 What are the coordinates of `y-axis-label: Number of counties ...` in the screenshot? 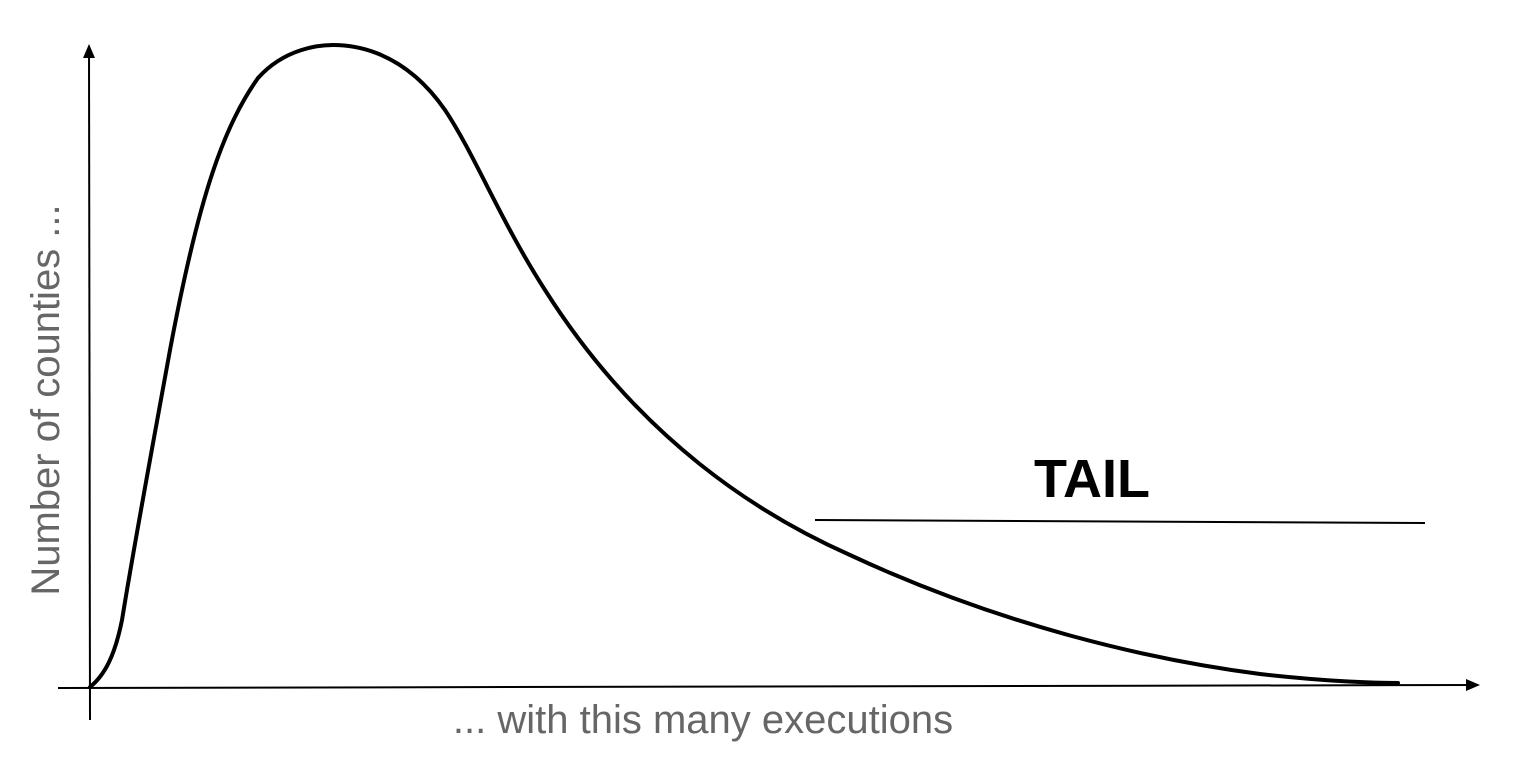 It's located at (46, 399).